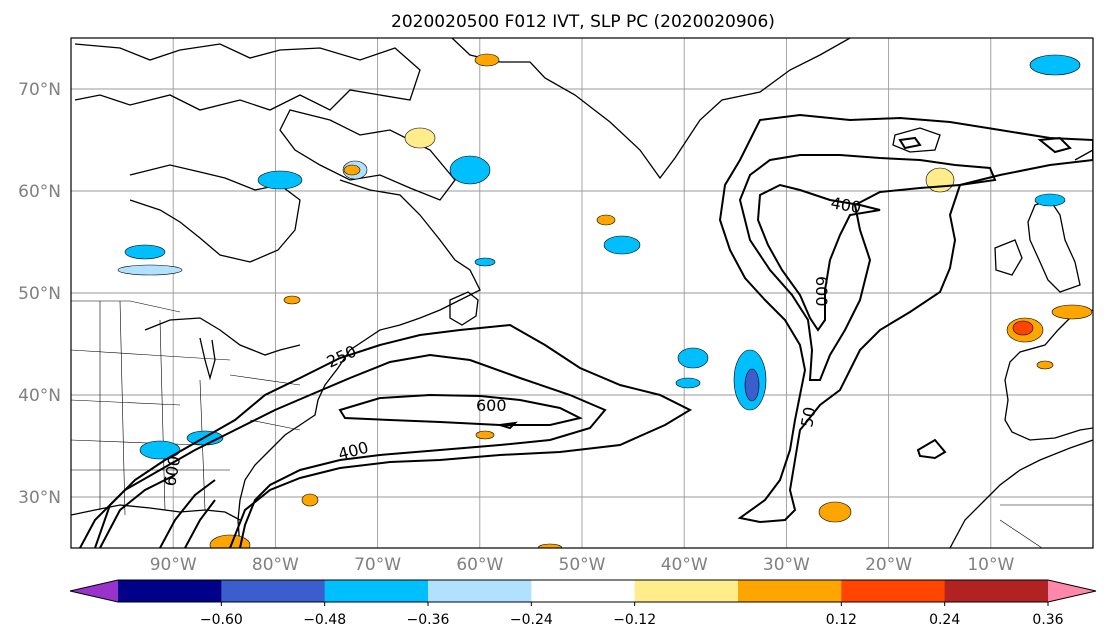 Image resolution: width=1105 pixels, height=641 pixels. I want to click on lat-tick-label: 50°N, so click(39, 294).